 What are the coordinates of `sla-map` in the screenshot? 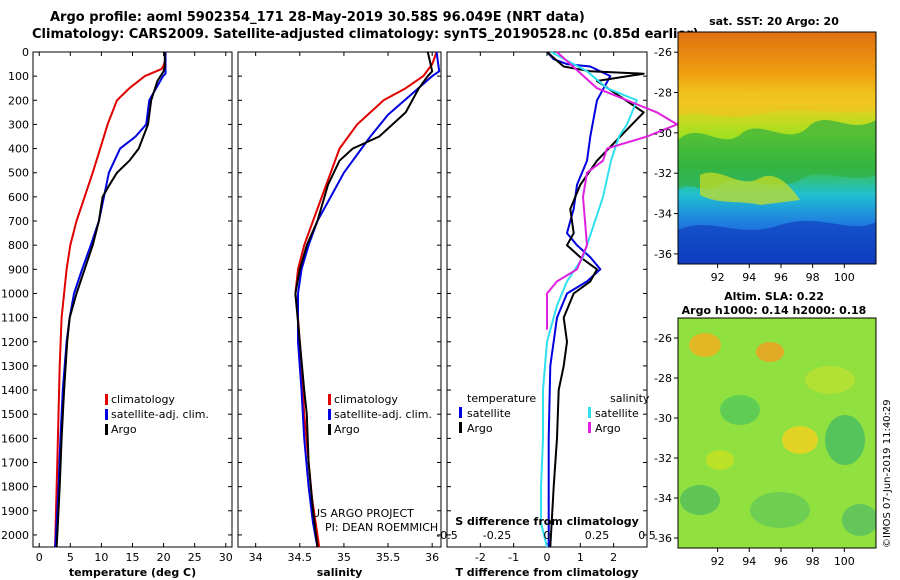 It's located at (777, 433).